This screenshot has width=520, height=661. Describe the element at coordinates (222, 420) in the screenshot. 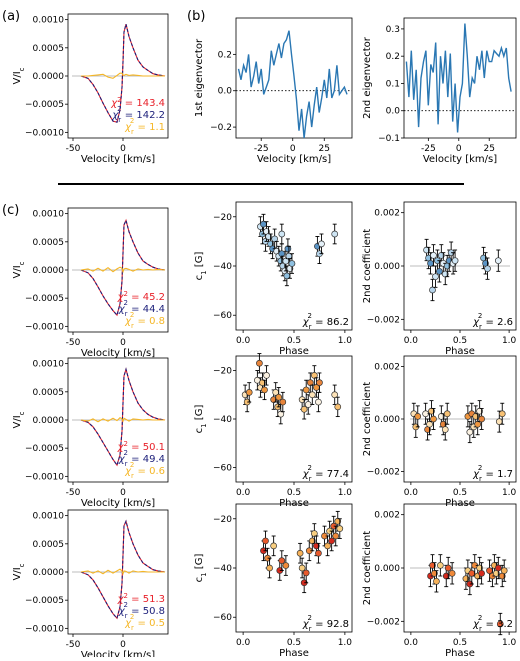

I see `y-tick-label: −40` at that location.